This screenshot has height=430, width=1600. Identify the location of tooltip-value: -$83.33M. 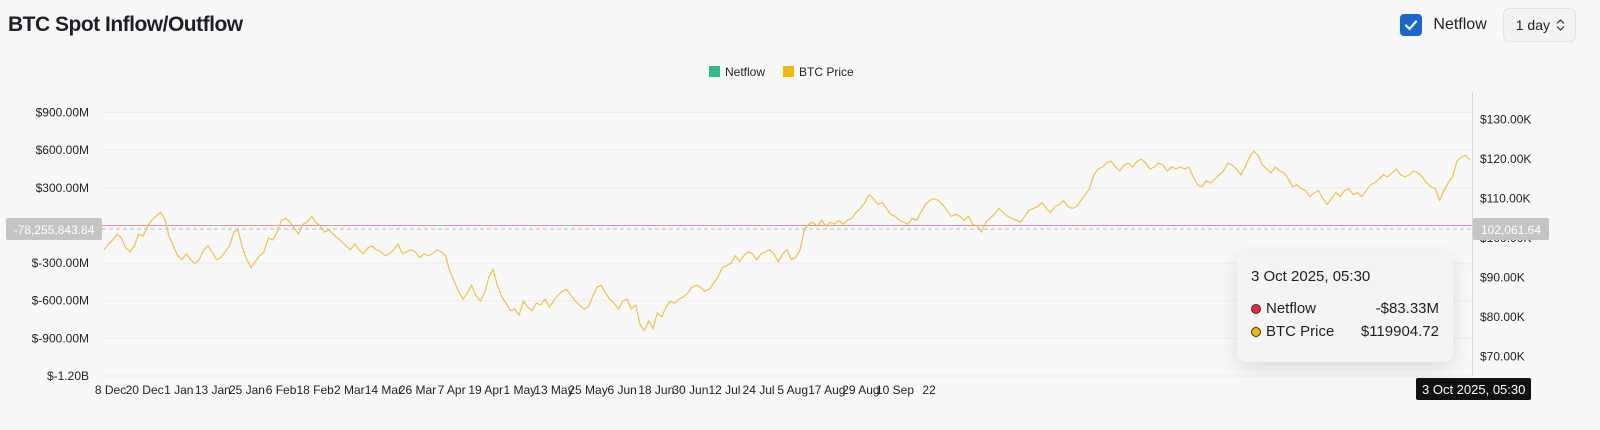
(1407, 308).